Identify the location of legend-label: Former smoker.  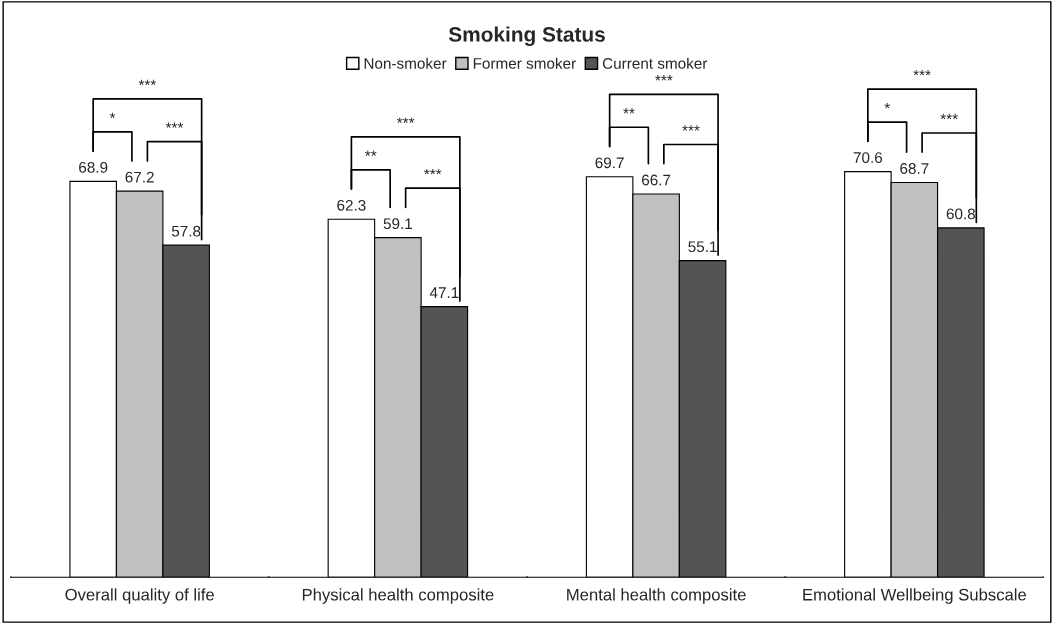
(524, 63).